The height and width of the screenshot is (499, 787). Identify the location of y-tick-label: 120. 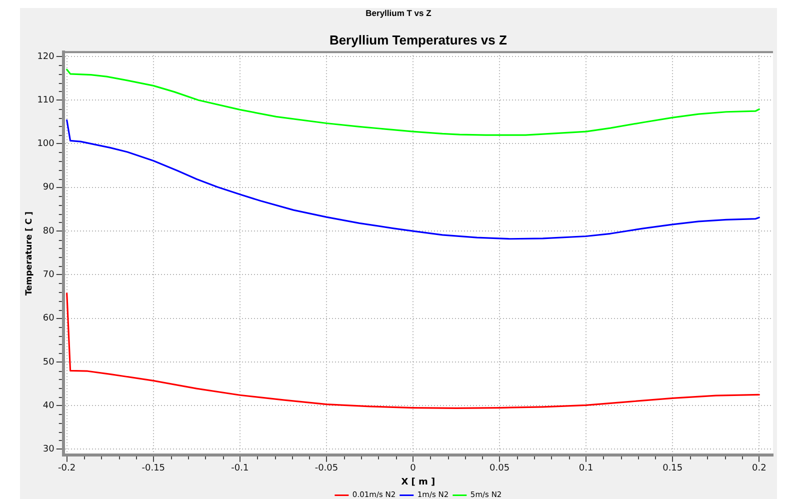
(46, 57).